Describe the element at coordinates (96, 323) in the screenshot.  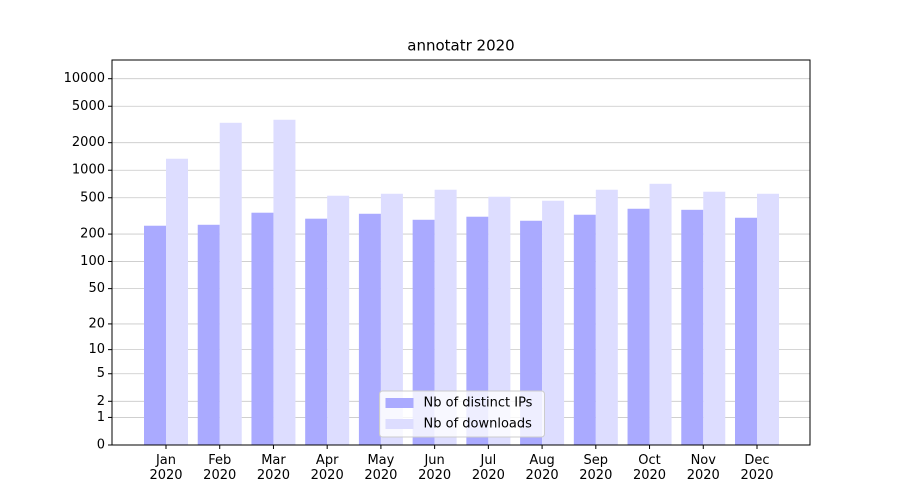
I see `y-tick-label: 20` at that location.